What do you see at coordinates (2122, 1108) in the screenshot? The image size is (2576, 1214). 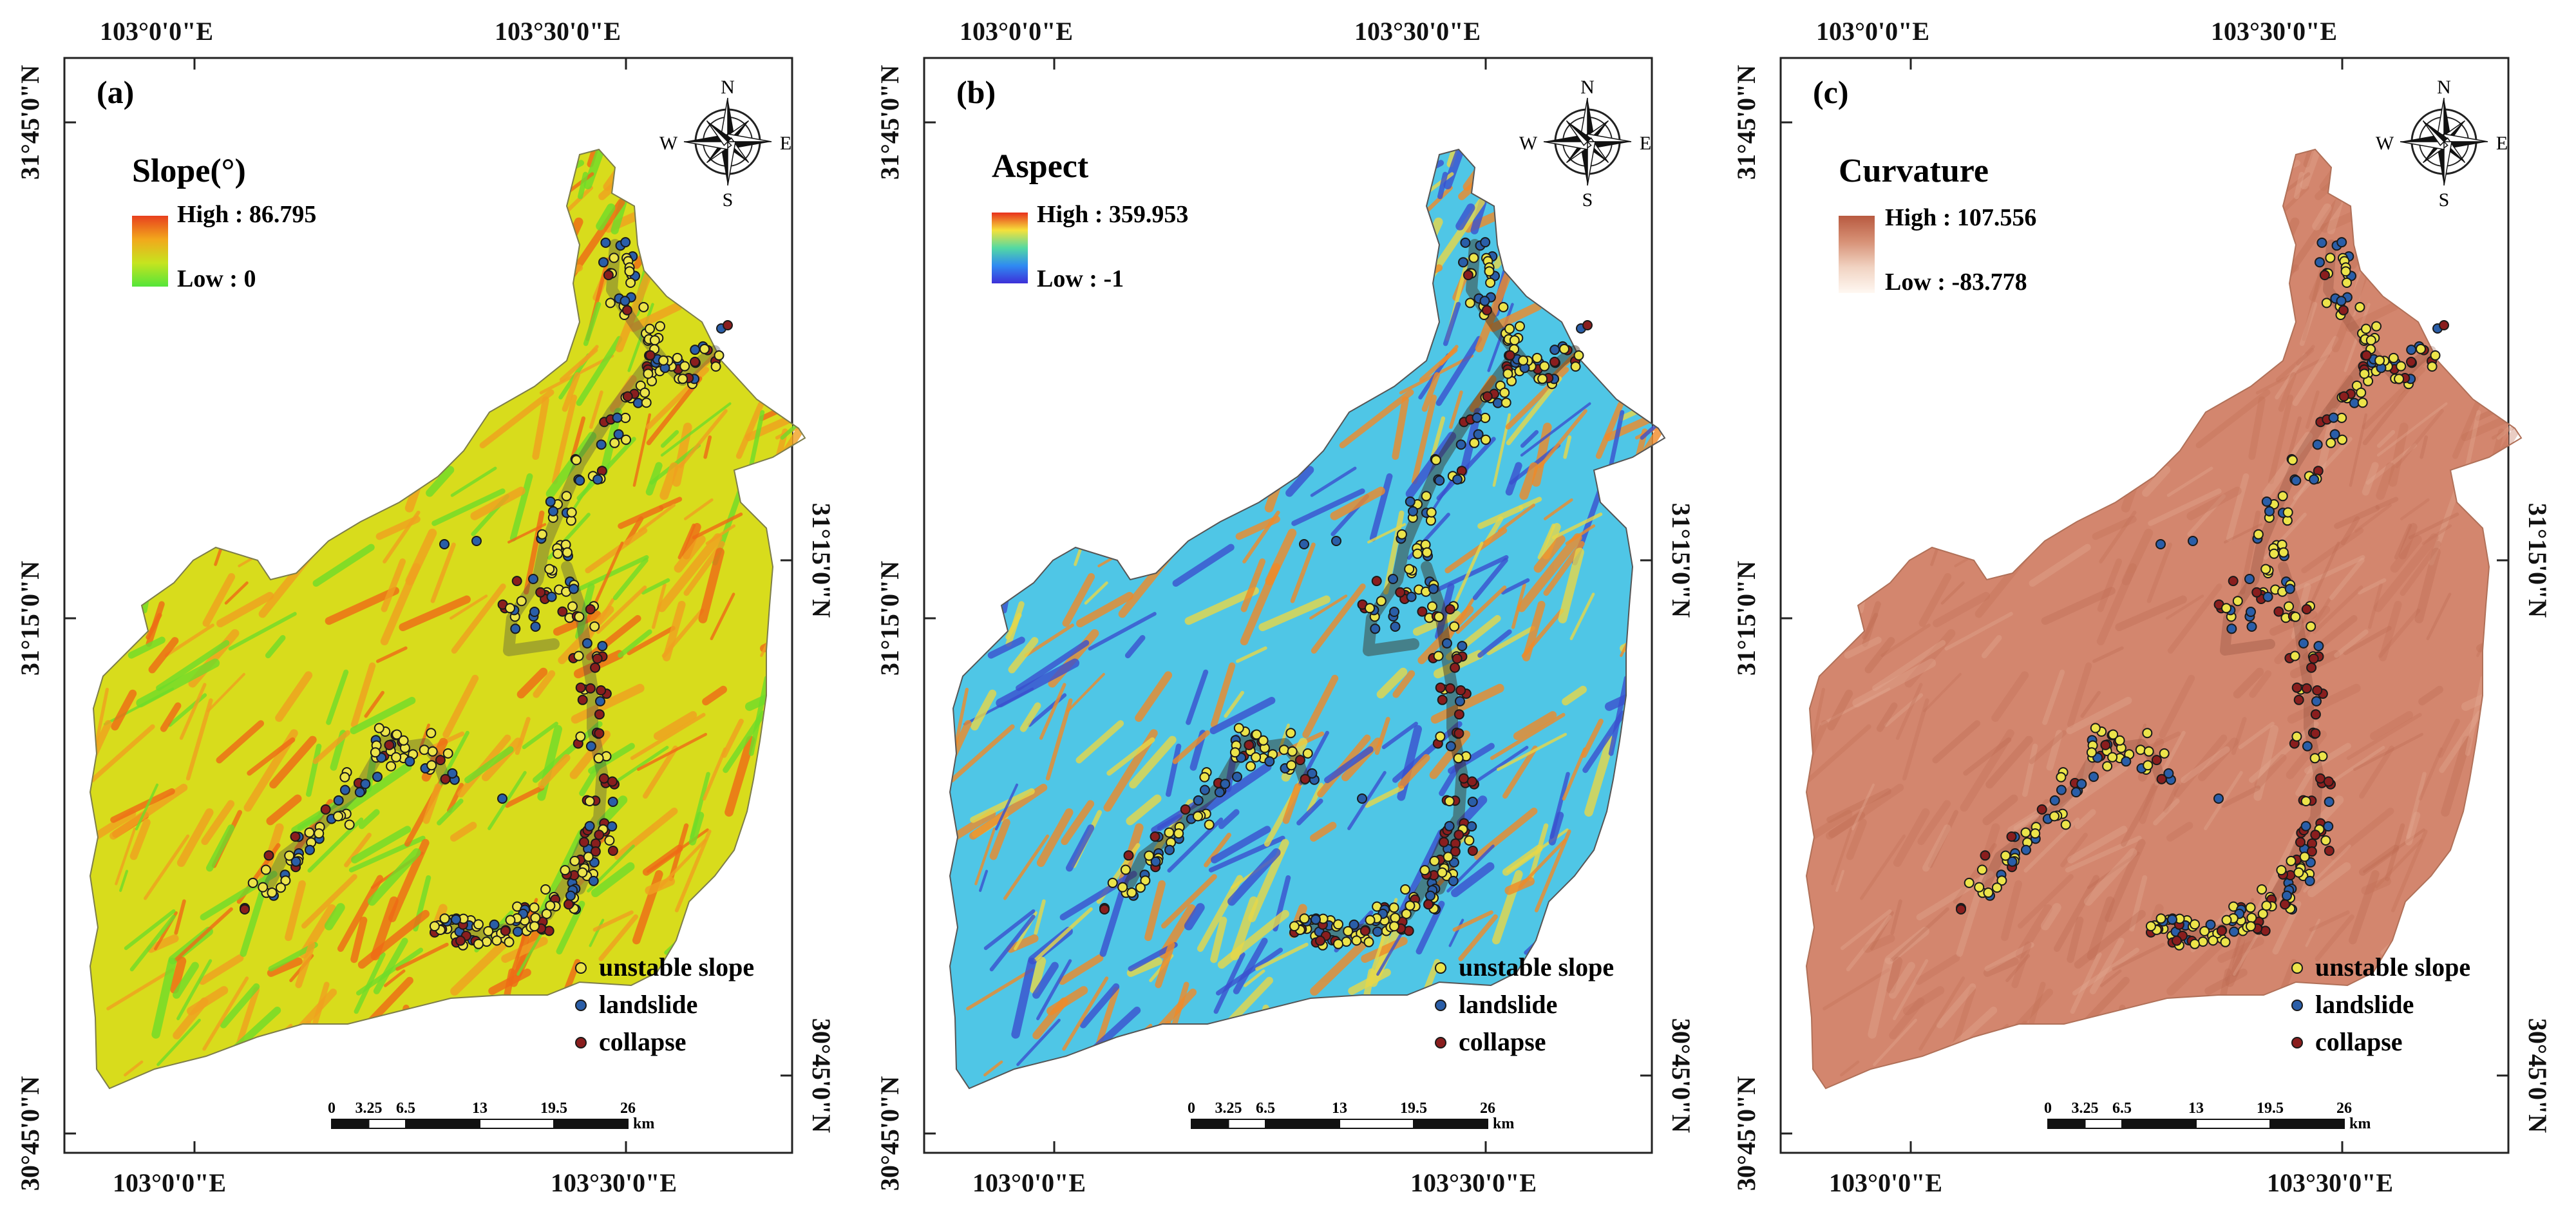 I see `scale-tick-label: 6.5` at bounding box center [2122, 1108].